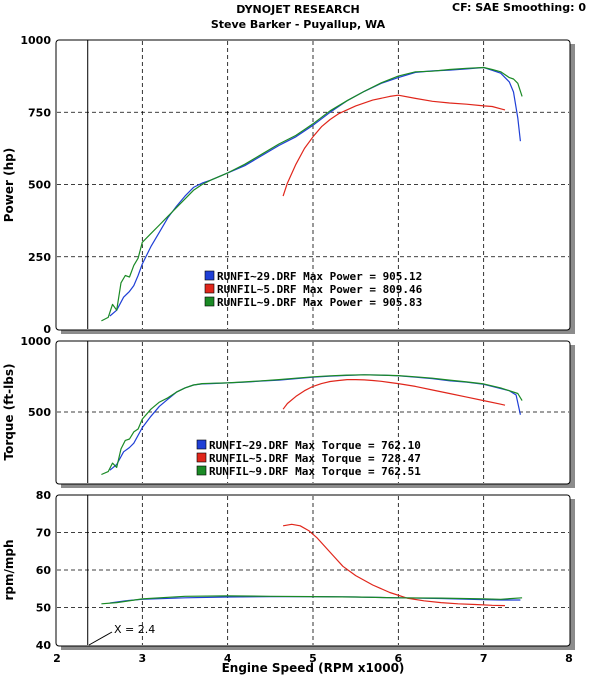 The width and height of the screenshot is (594, 678). Describe the element at coordinates (313, 658) in the screenshot. I see `x-tick-label: 5` at that location.